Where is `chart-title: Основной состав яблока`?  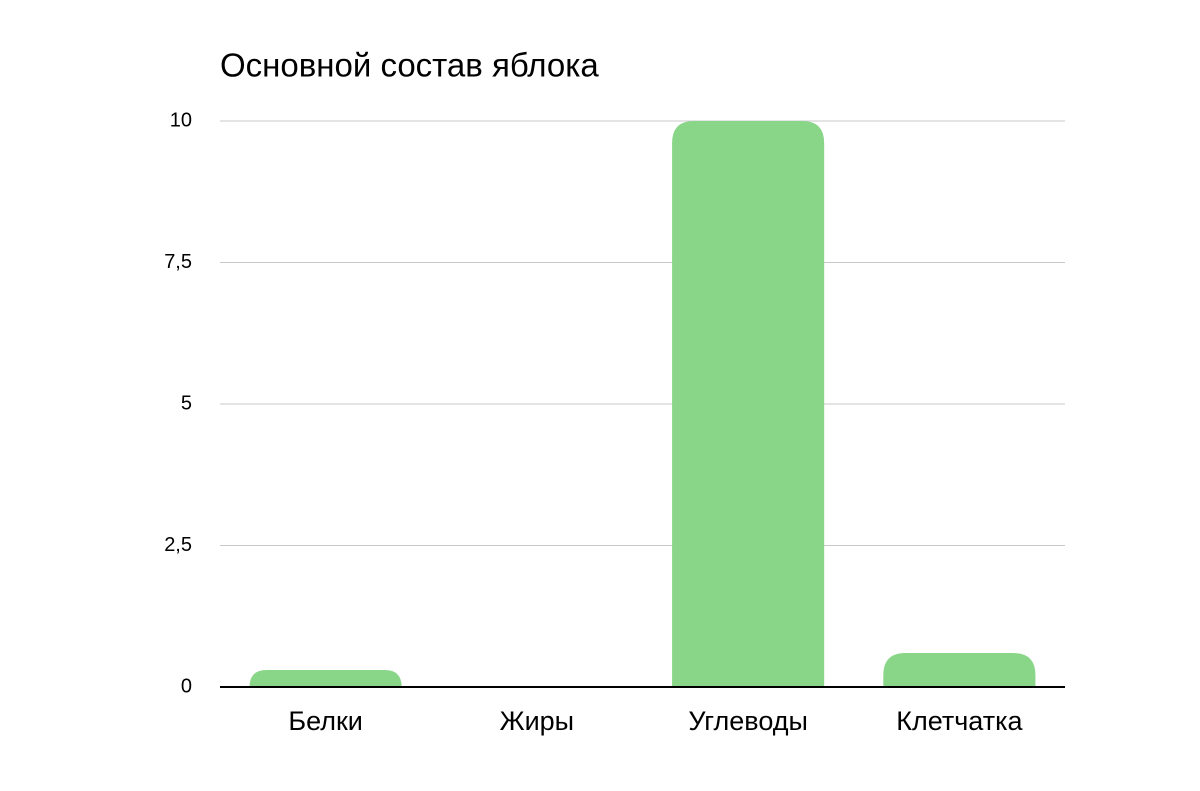
chart-title: Основной состав яблока is located at coordinates (409, 65).